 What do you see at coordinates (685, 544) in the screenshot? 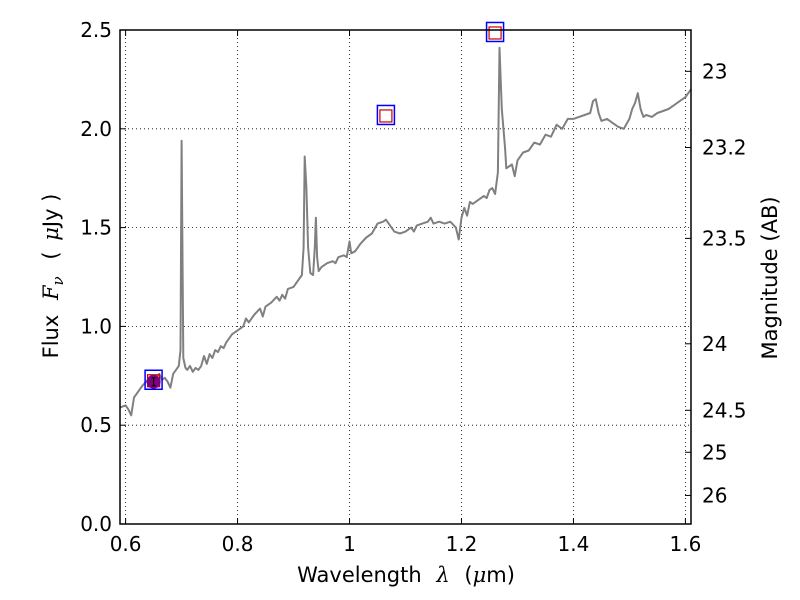
I see `x-tick-label: 1.6` at bounding box center [685, 544].